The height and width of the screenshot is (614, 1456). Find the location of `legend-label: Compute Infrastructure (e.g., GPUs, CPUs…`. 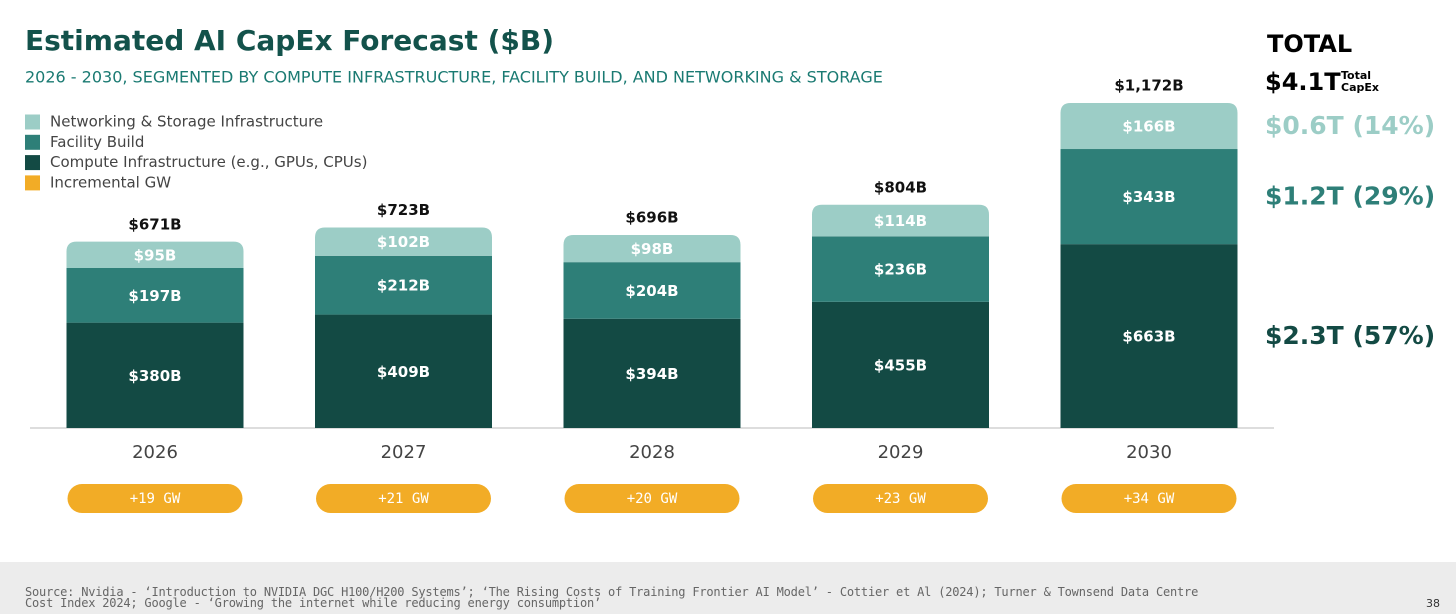

legend-label: Compute Infrastructure (e.g., GPUs, CPUs… is located at coordinates (208, 162).